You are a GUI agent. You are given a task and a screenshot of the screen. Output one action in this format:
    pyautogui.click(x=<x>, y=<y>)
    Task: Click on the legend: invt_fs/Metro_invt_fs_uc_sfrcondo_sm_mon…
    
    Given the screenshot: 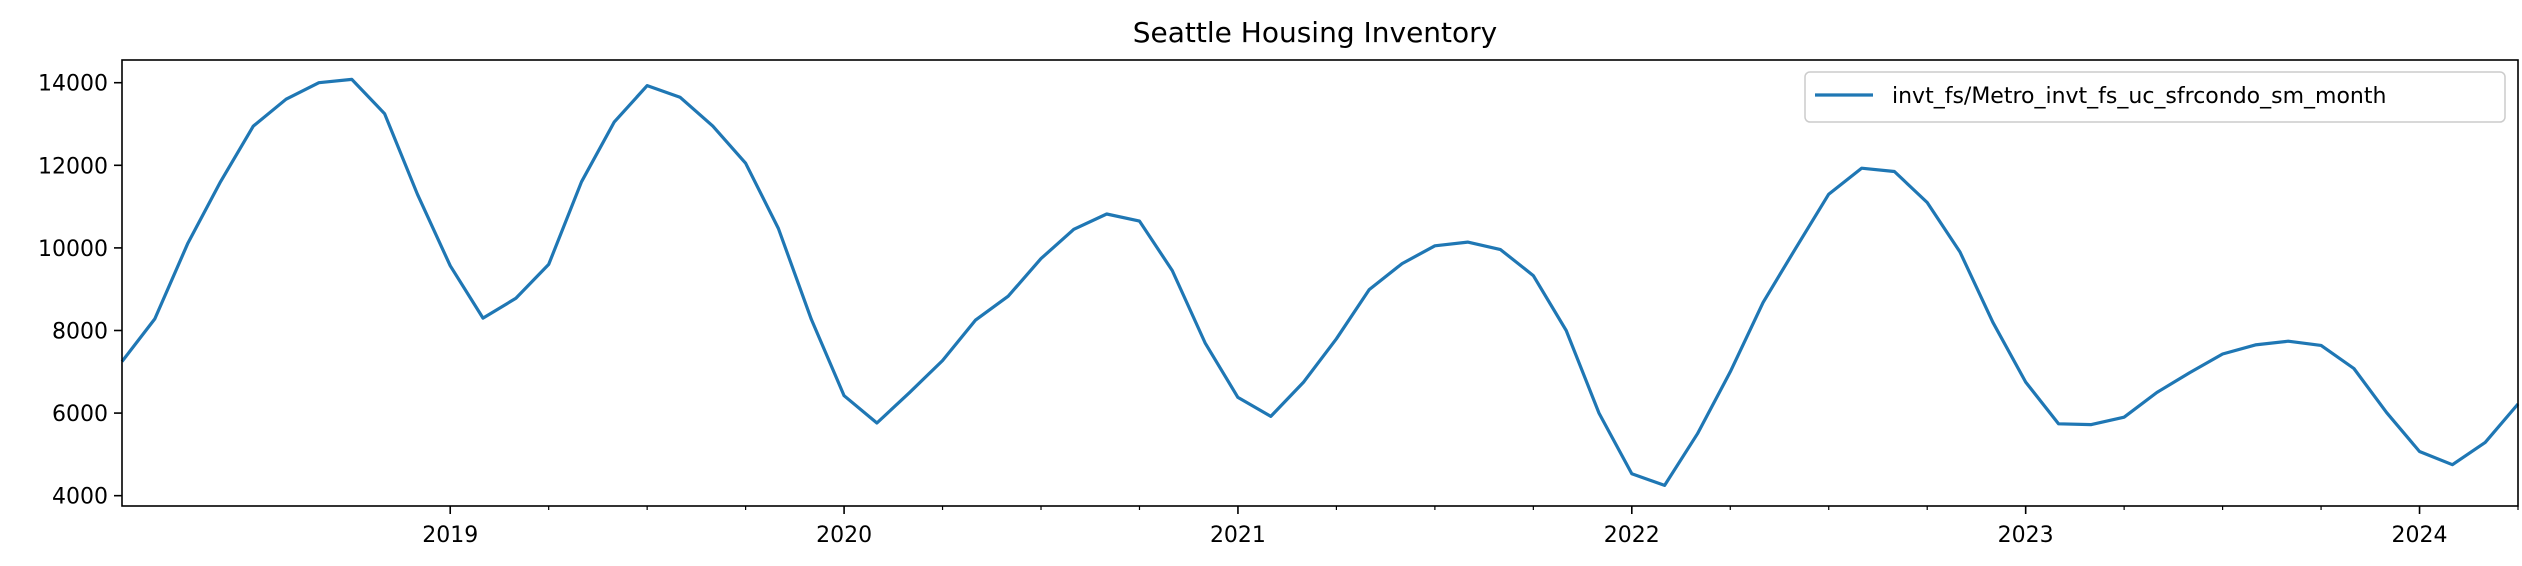 What is the action you would take?
    pyautogui.click(x=2155, y=97)
    